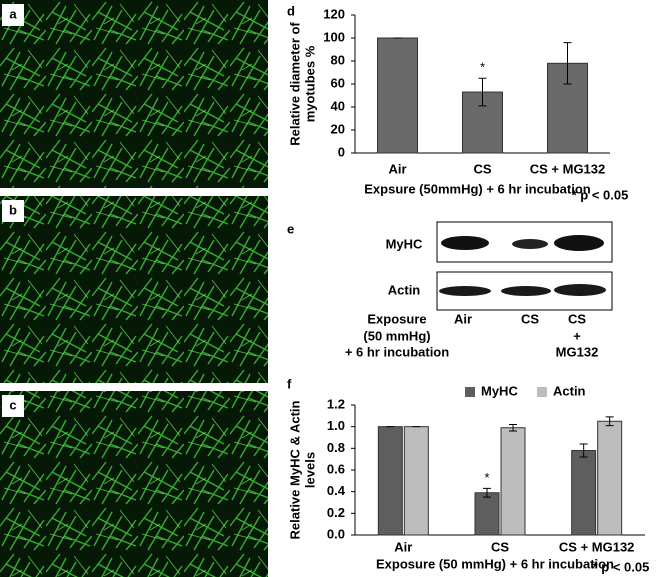  What do you see at coordinates (294, 469) in the screenshot?
I see `y-axis-label: Relative MyHC & Actin` at bounding box center [294, 469].